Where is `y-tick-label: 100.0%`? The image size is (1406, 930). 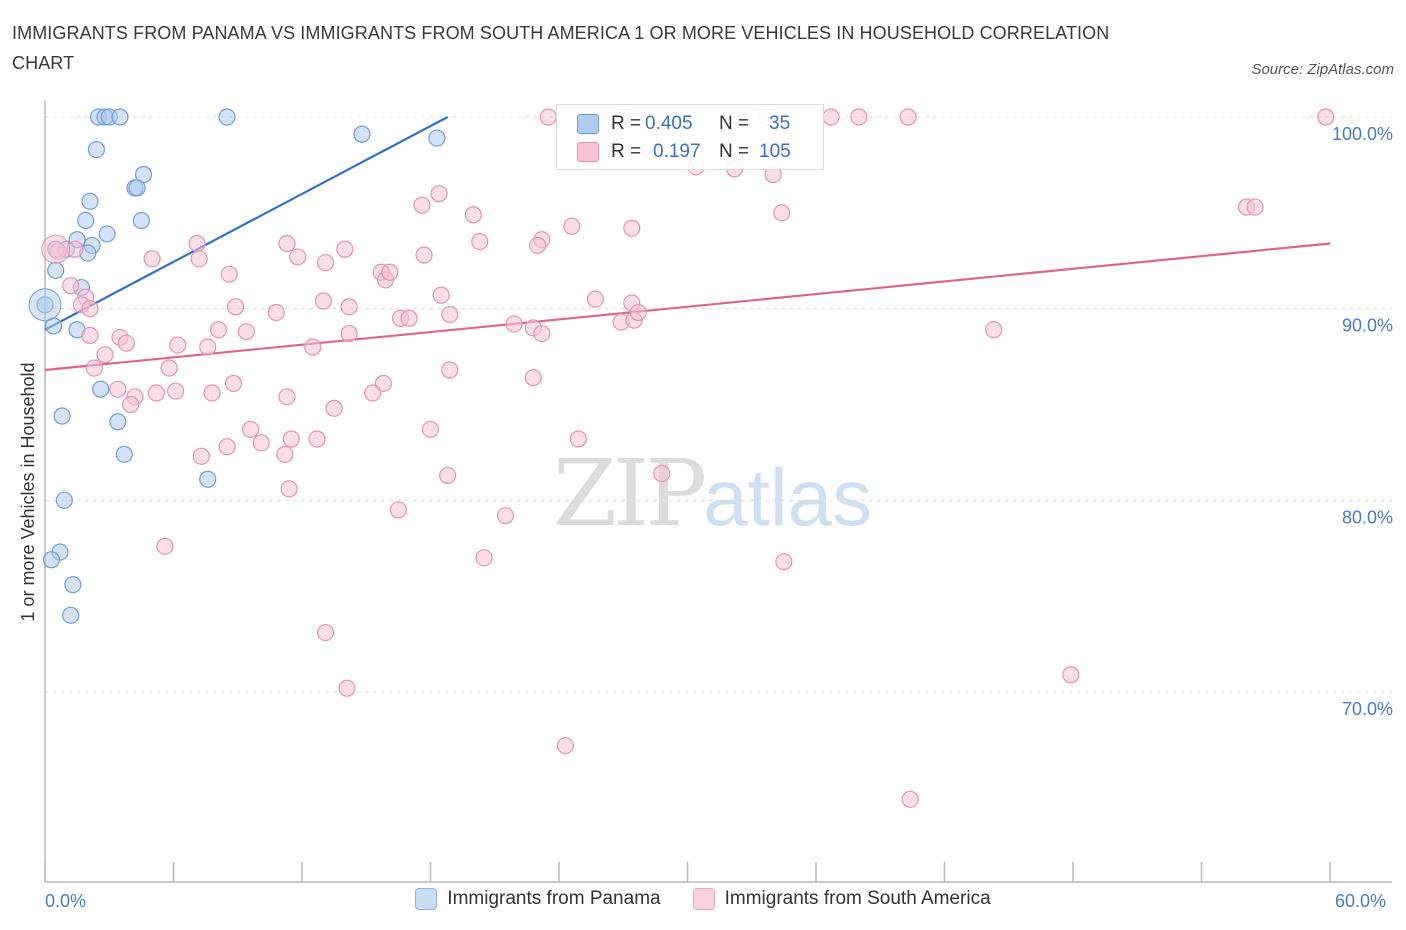 y-tick-label: 100.0% is located at coordinates (1362, 134).